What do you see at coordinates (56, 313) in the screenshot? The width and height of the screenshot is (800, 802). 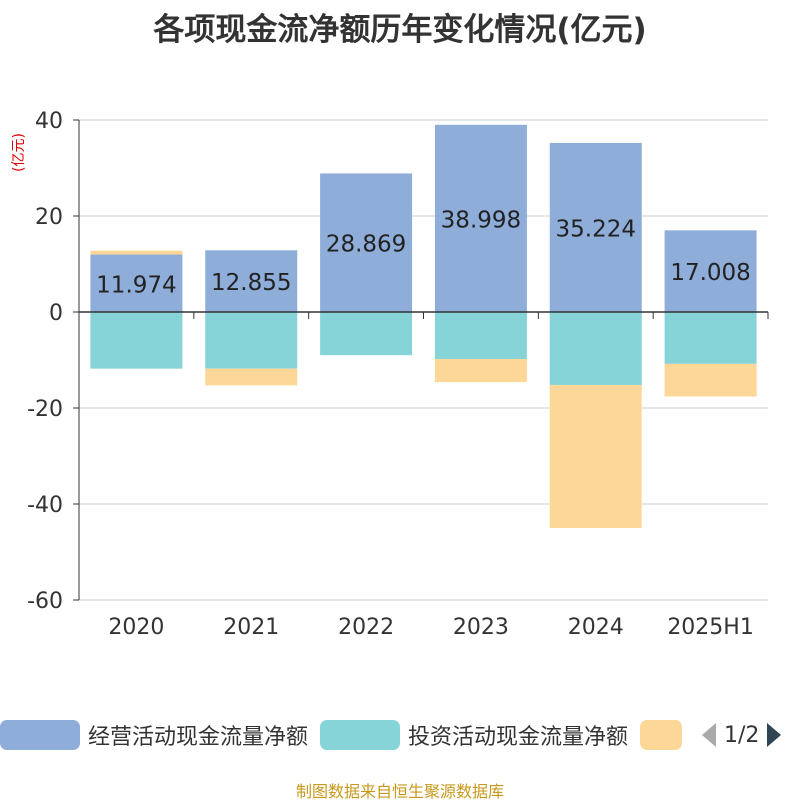 I see `y-tick-label: 0` at bounding box center [56, 313].